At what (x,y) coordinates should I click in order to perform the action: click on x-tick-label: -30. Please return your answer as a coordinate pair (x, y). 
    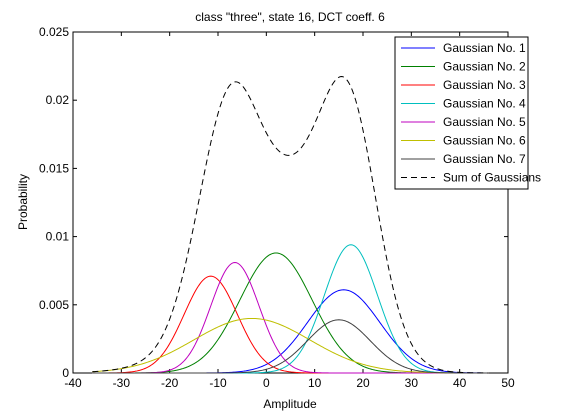
    Looking at the image, I should click on (122, 383).